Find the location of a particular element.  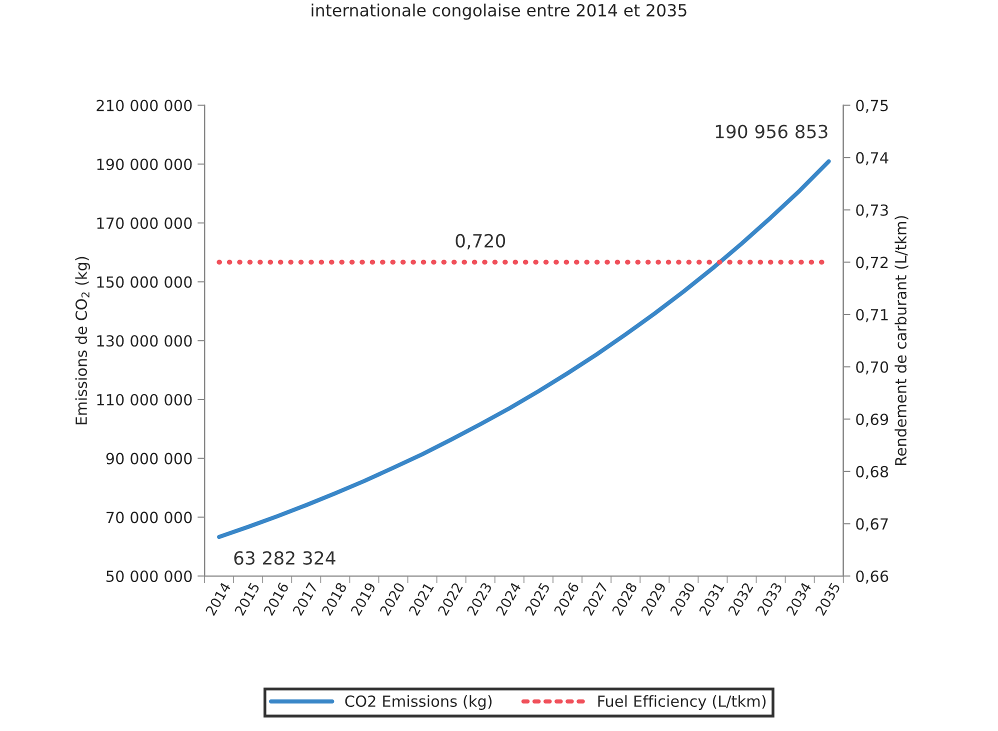

y2-tick-label: 0,73 is located at coordinates (872, 211).